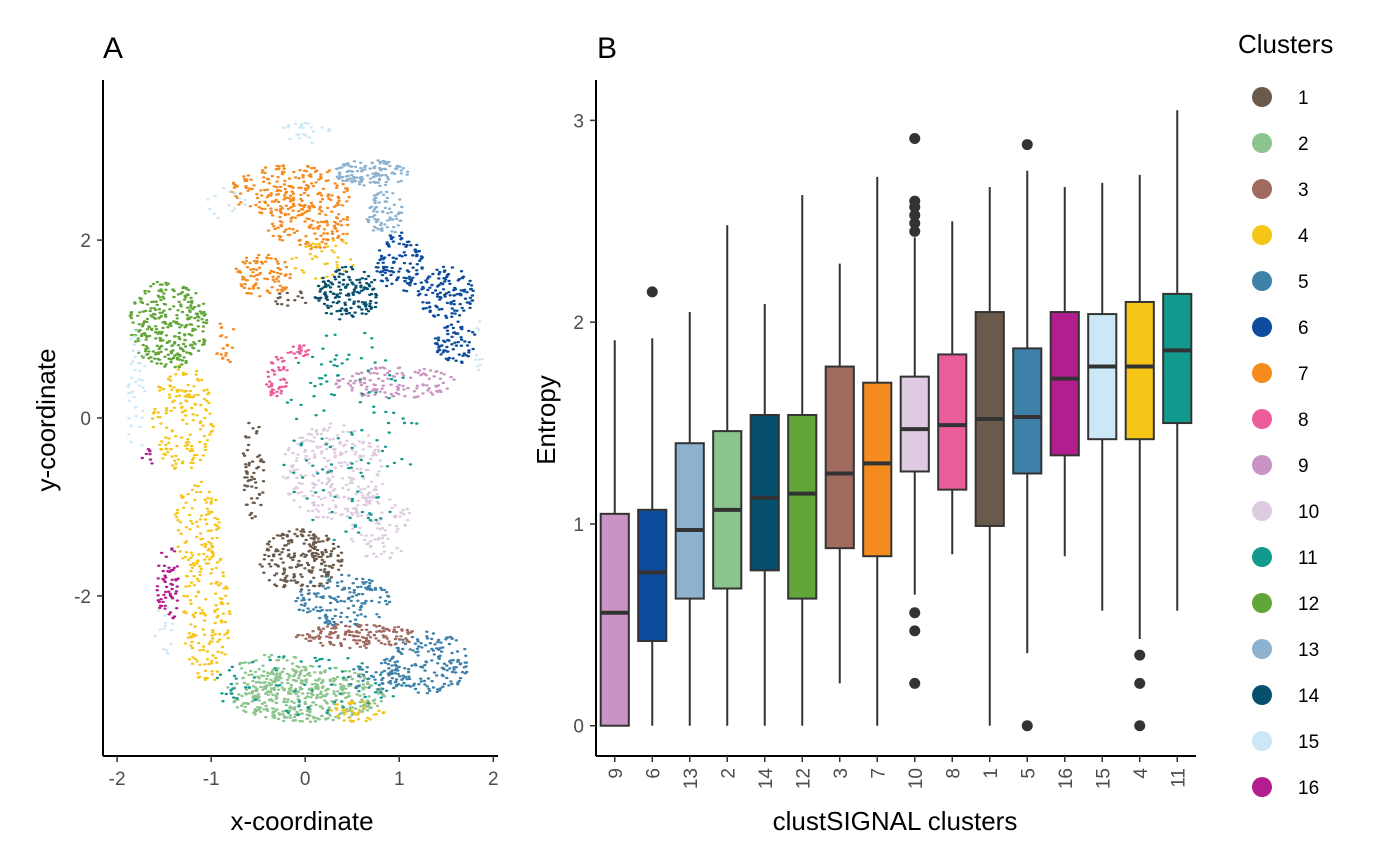  What do you see at coordinates (399, 779) in the screenshot?
I see `panel-a-x-tick-label: 1` at bounding box center [399, 779].